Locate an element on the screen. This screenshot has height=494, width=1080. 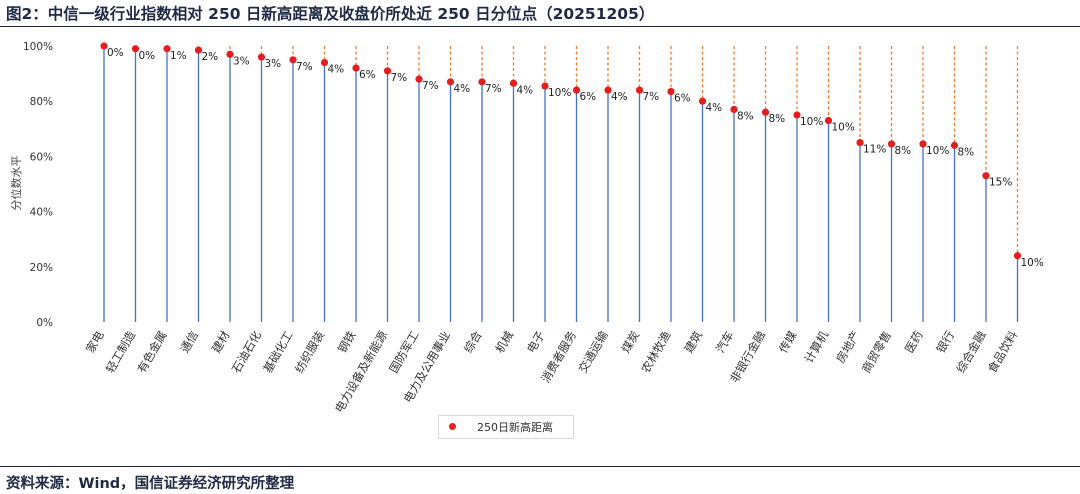
data-label: 2% is located at coordinates (210, 57).